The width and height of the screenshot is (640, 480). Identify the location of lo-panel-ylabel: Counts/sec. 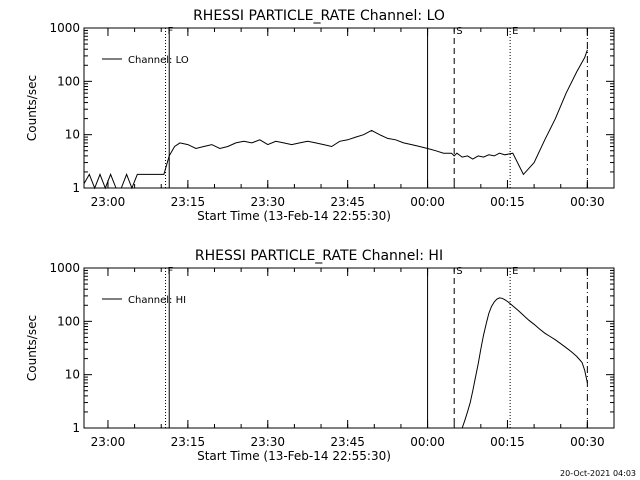
(32, 108).